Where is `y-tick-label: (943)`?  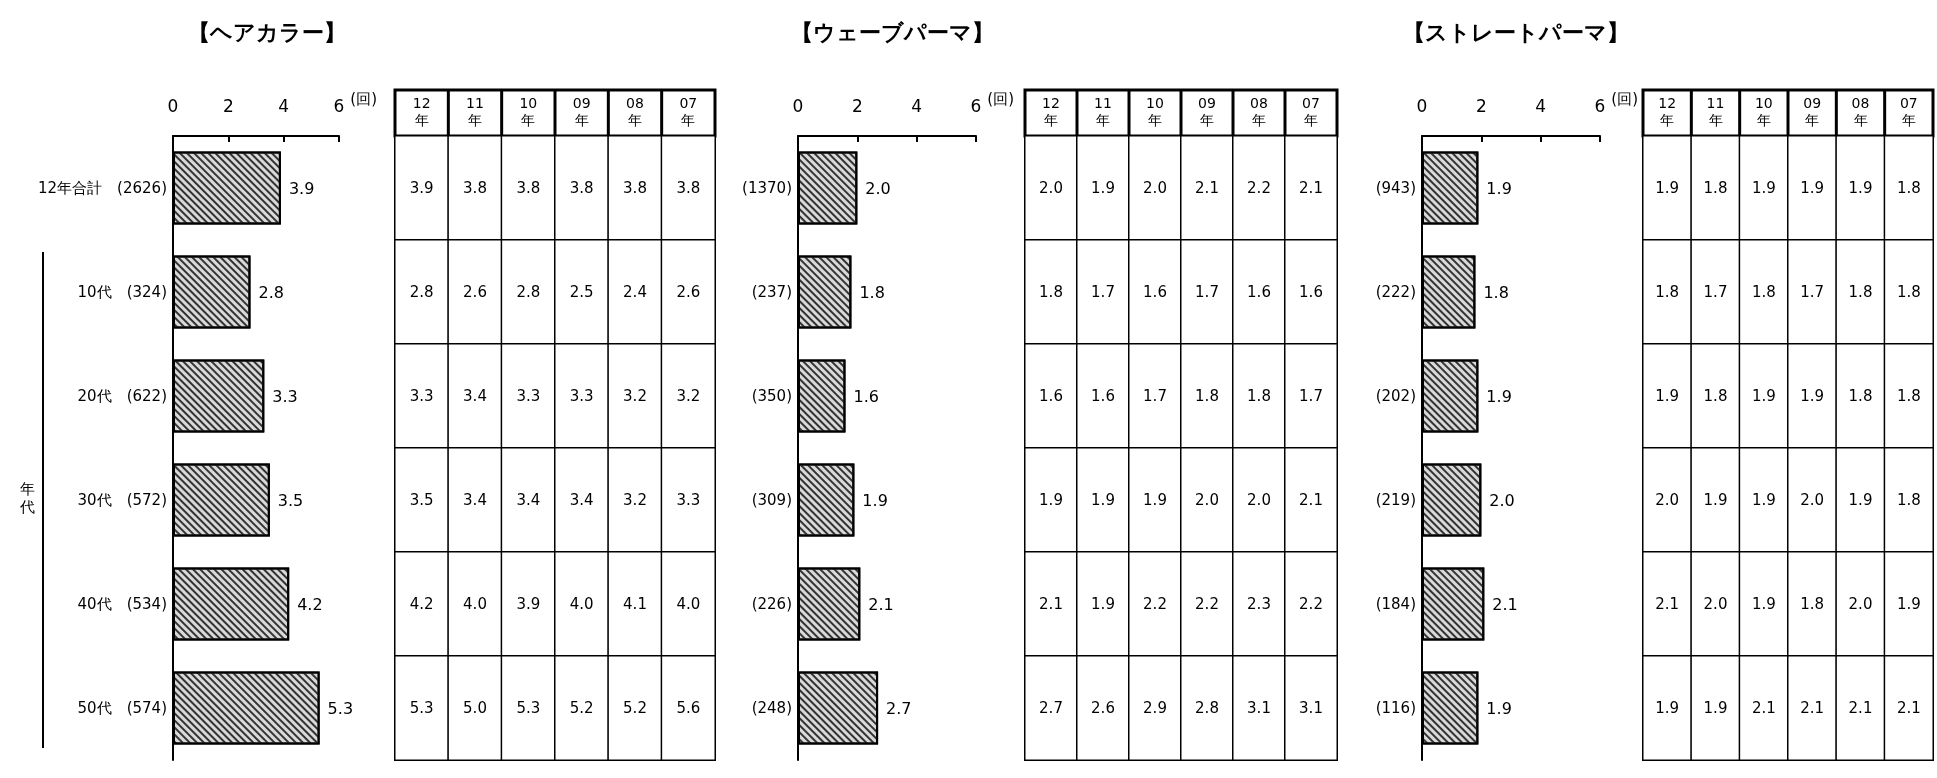
y-tick-label: (943) is located at coordinates (1395, 188).